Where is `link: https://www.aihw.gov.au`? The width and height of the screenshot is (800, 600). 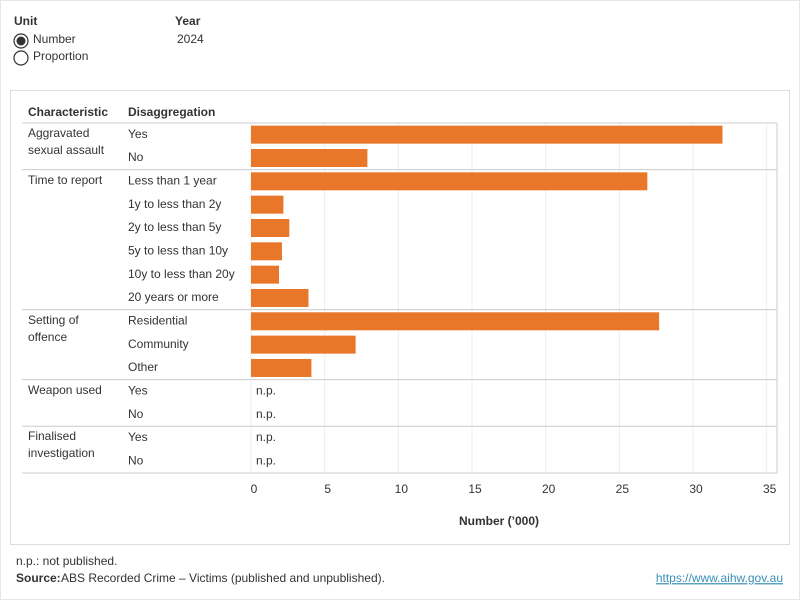
link: https://www.aihw.gov.au is located at coordinates (719, 578).